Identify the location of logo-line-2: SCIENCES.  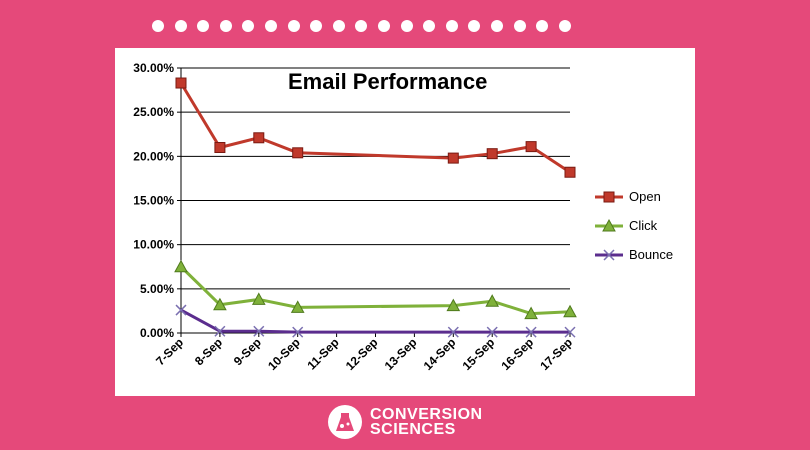
(413, 429).